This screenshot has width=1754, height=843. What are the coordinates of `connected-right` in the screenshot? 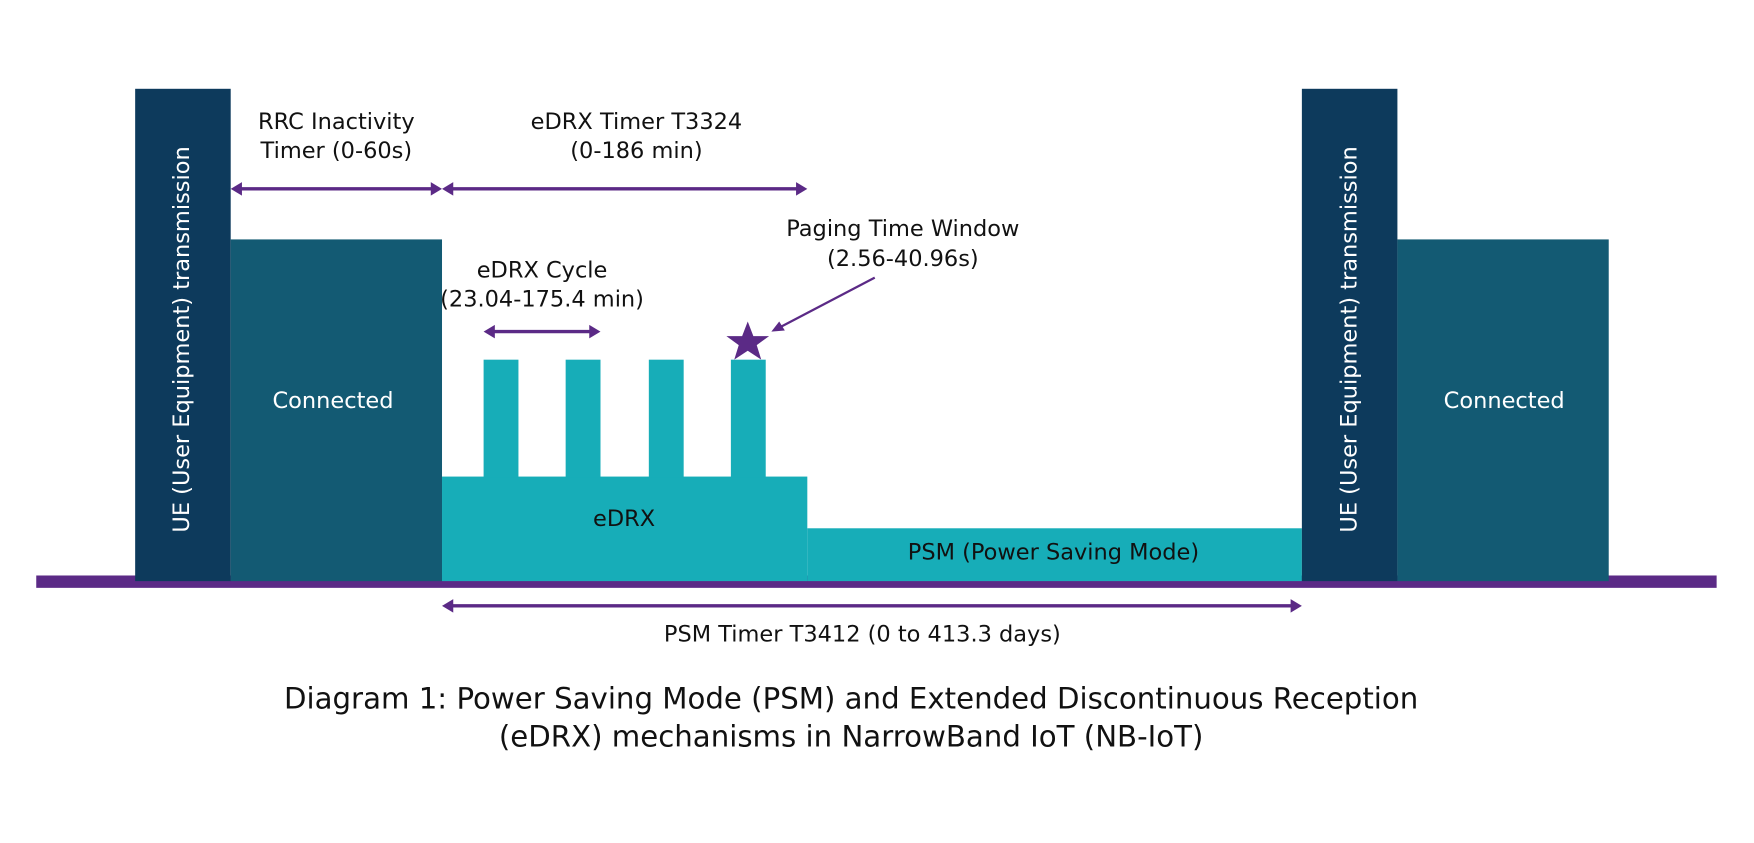 It's located at (1503, 410).